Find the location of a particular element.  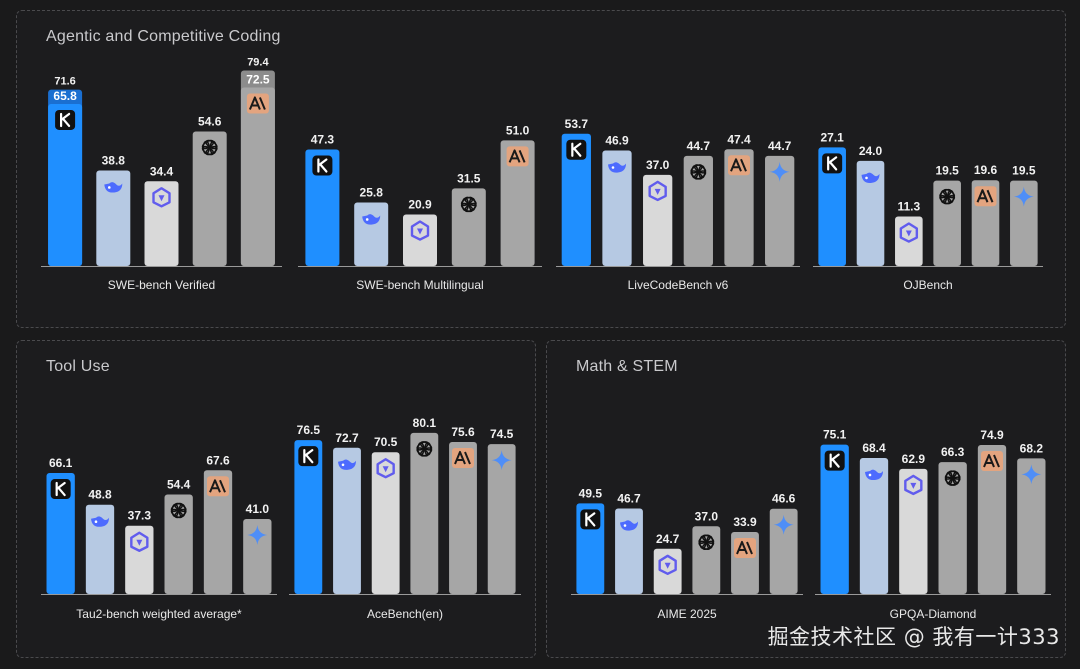

bar-openai: 54.6 is located at coordinates (209, 190).